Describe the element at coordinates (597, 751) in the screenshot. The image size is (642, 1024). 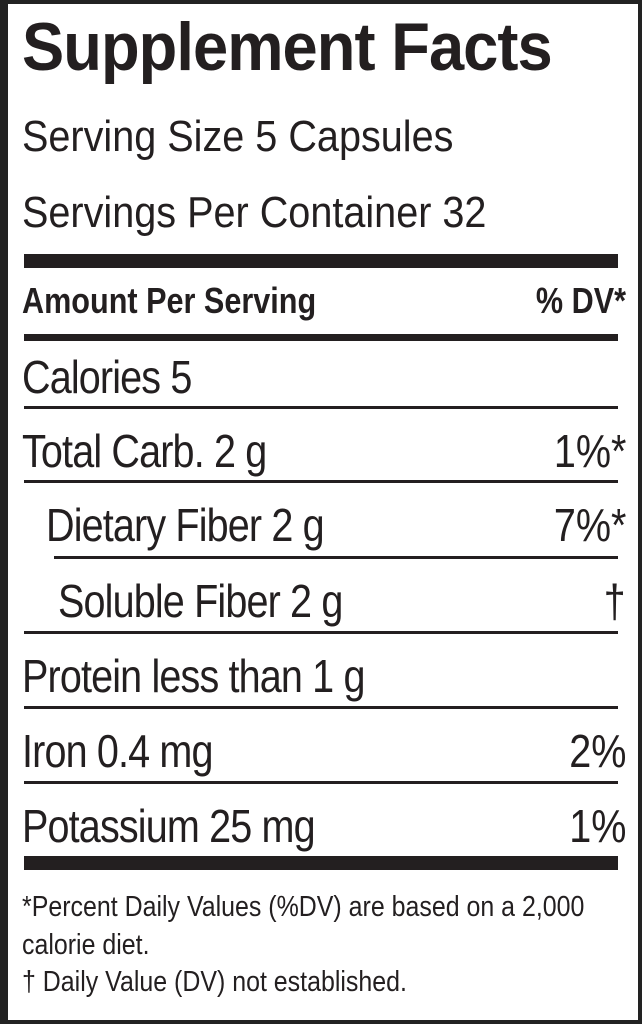
I see `daily-value: 2%` at that location.